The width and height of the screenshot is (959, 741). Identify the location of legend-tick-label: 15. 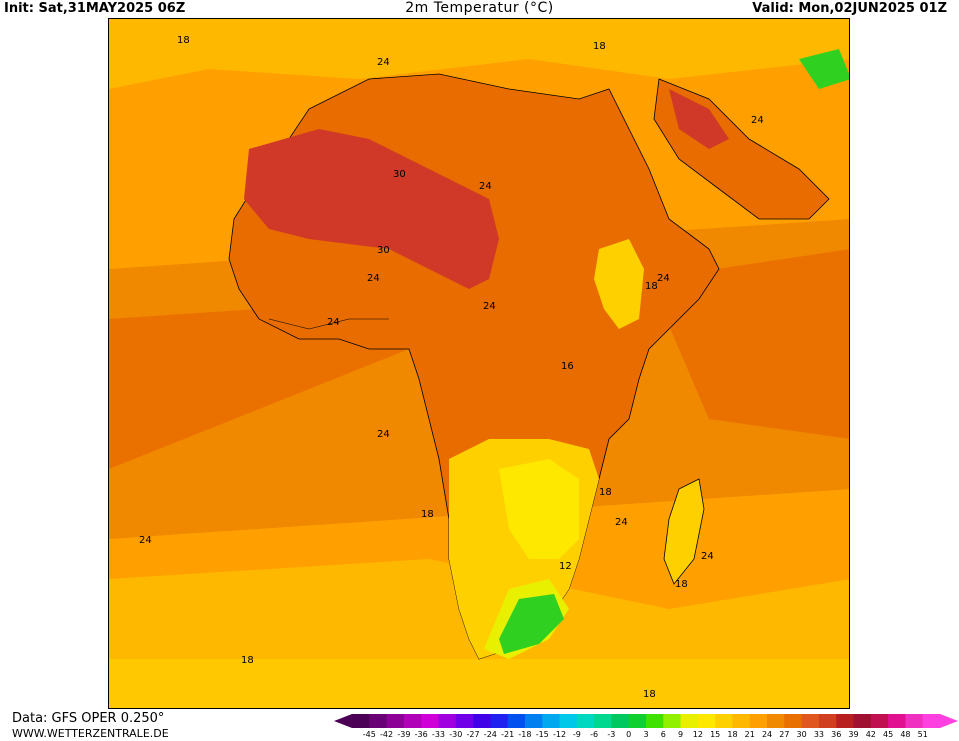
(715, 734).